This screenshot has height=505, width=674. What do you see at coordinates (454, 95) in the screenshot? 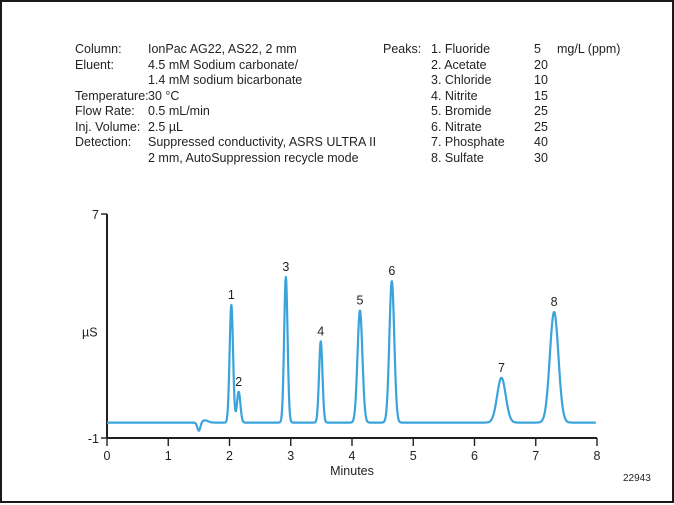
I see `peak-name: 4. Nitrite` at bounding box center [454, 95].